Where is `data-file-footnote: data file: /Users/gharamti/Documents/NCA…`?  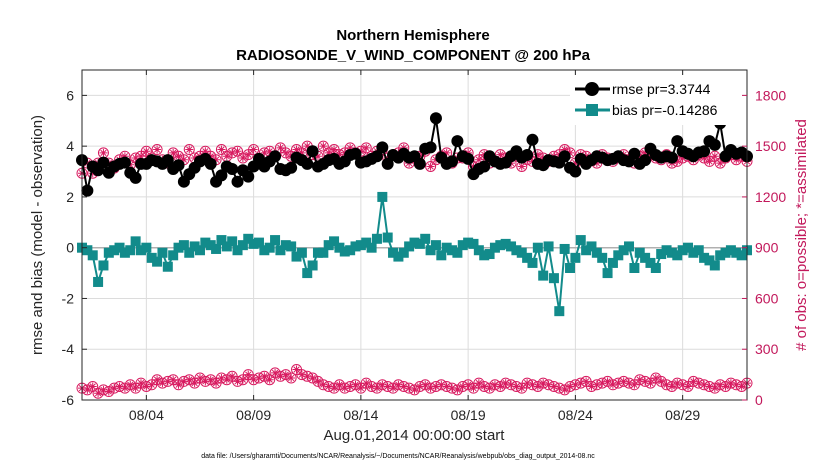
data-file-footnote: data file: /Users/gharamti/Documents/NCA… is located at coordinates (398, 456).